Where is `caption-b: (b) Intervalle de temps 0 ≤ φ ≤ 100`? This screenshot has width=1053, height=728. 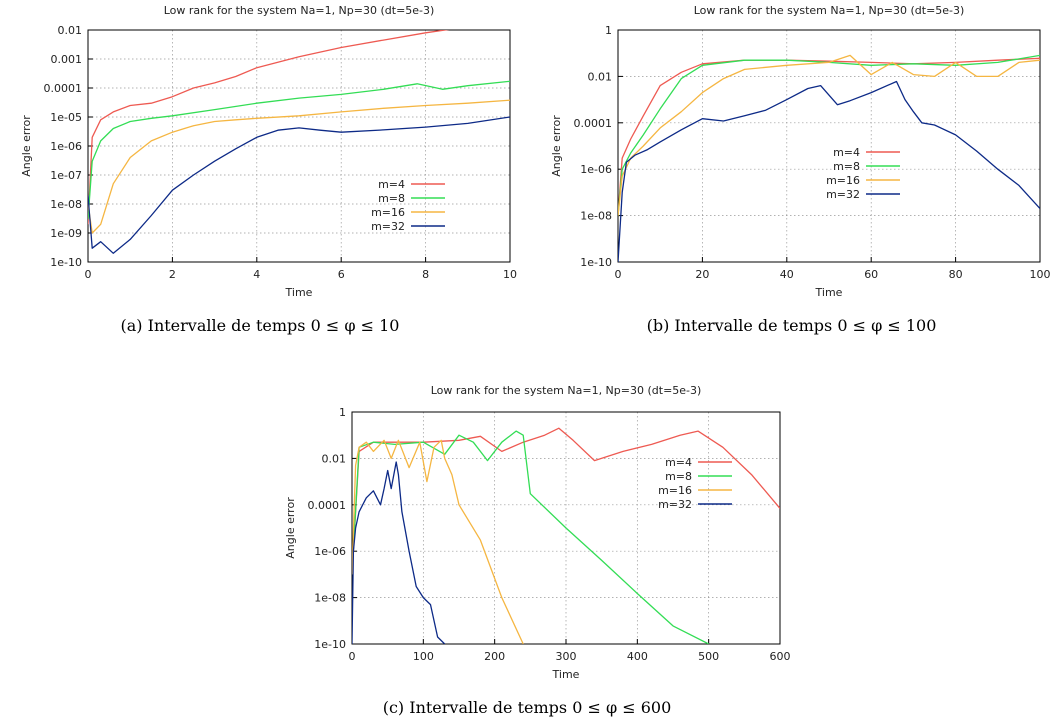
caption-b: (b) Intervalle de temps 0 ≤ φ ≤ 100 is located at coordinates (791, 325).